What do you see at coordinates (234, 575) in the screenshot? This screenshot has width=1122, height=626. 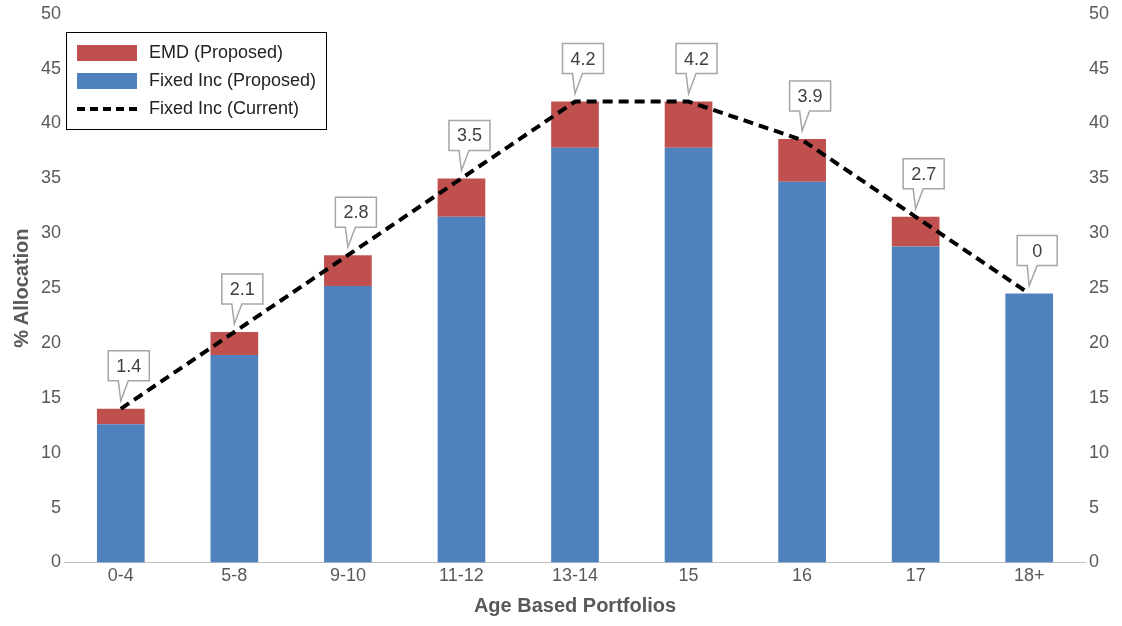 I see `x-tick-label: 5-8` at bounding box center [234, 575].